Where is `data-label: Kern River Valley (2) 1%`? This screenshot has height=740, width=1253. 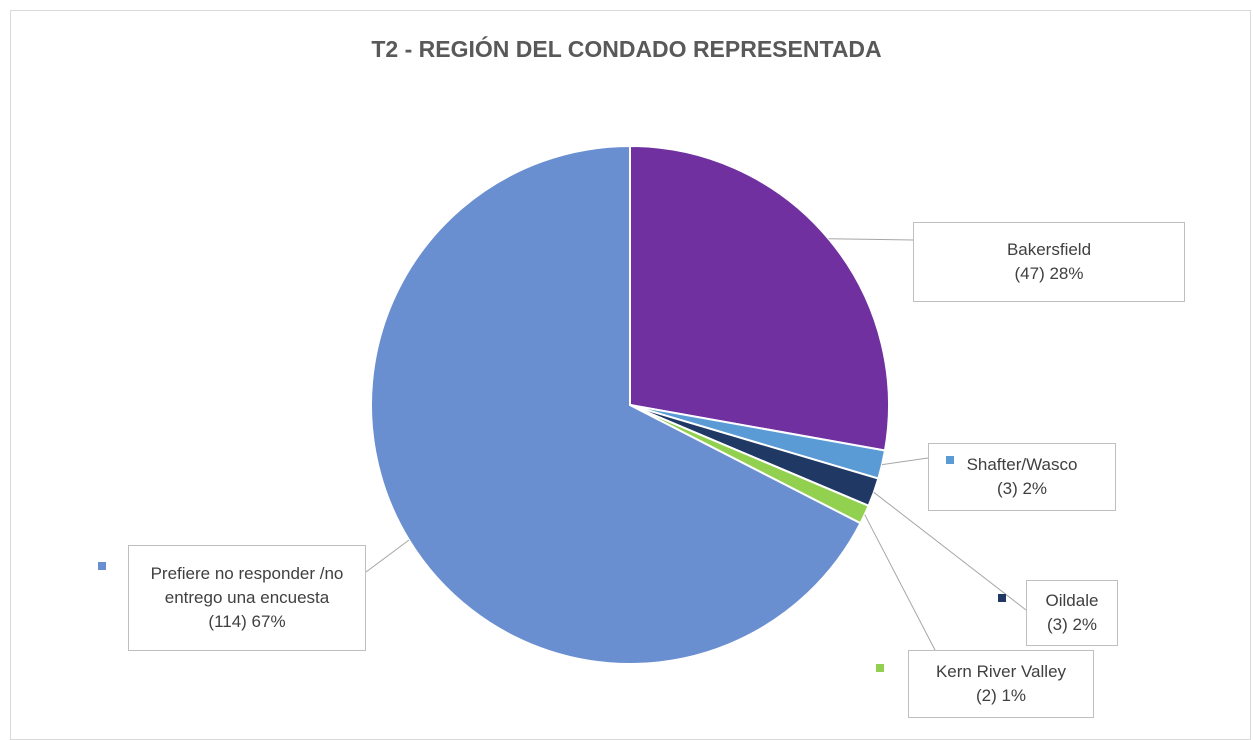
data-label: Kern River Valley (2) 1% is located at coordinates (1001, 684).